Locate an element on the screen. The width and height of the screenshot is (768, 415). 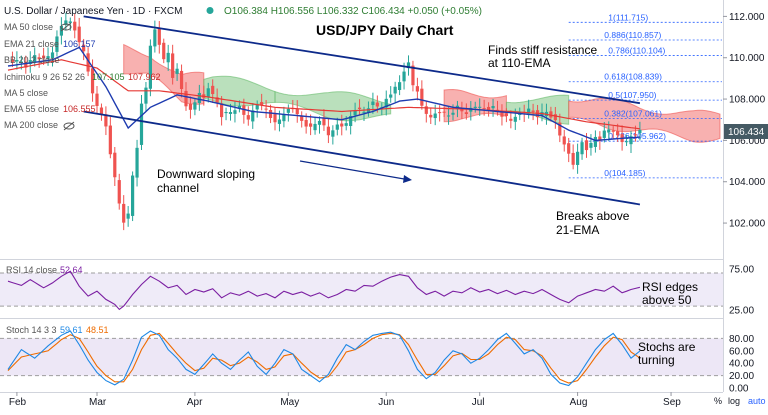
legend-ma50: MA 50 close is located at coordinates (28, 27).